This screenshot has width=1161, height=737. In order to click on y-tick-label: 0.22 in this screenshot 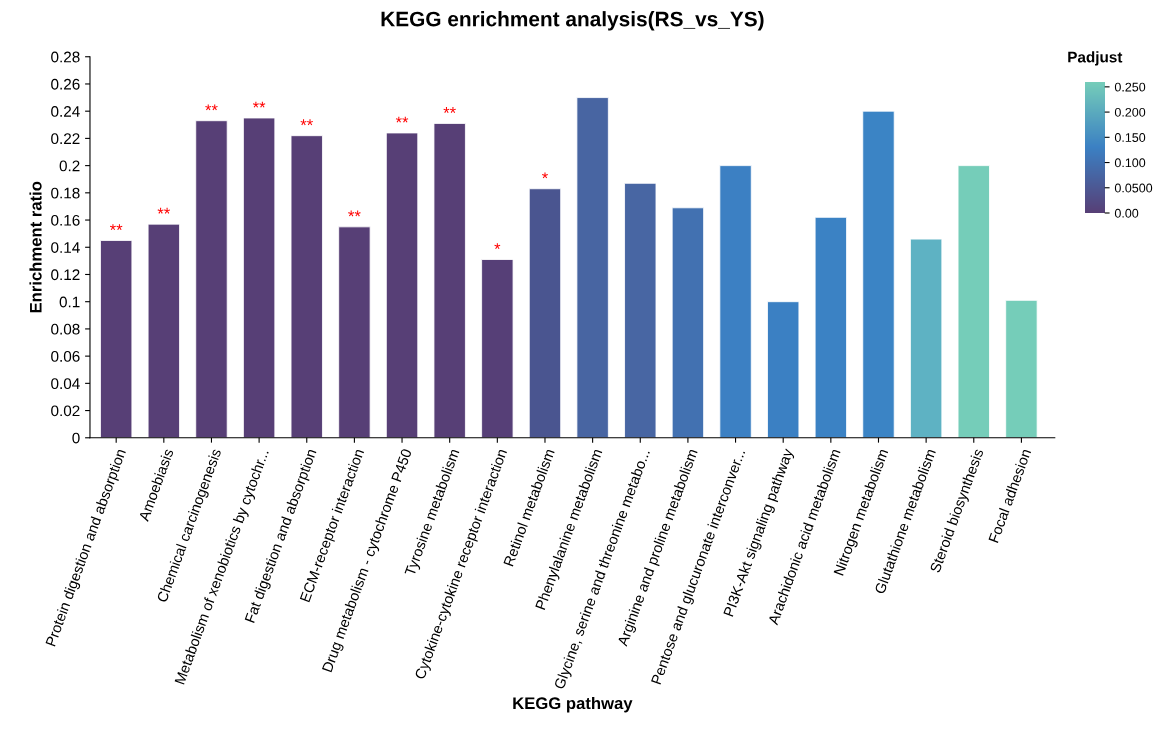, I will do `click(65, 139)`.